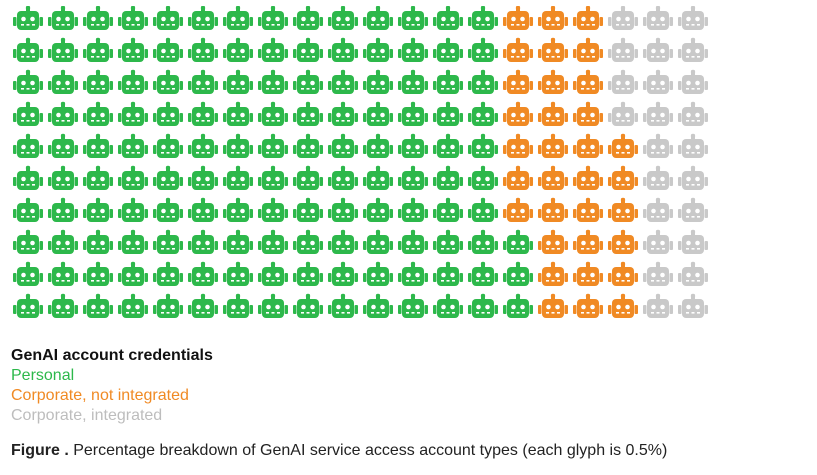  What do you see at coordinates (43, 375) in the screenshot?
I see `legend-item-personal: Personal` at bounding box center [43, 375].